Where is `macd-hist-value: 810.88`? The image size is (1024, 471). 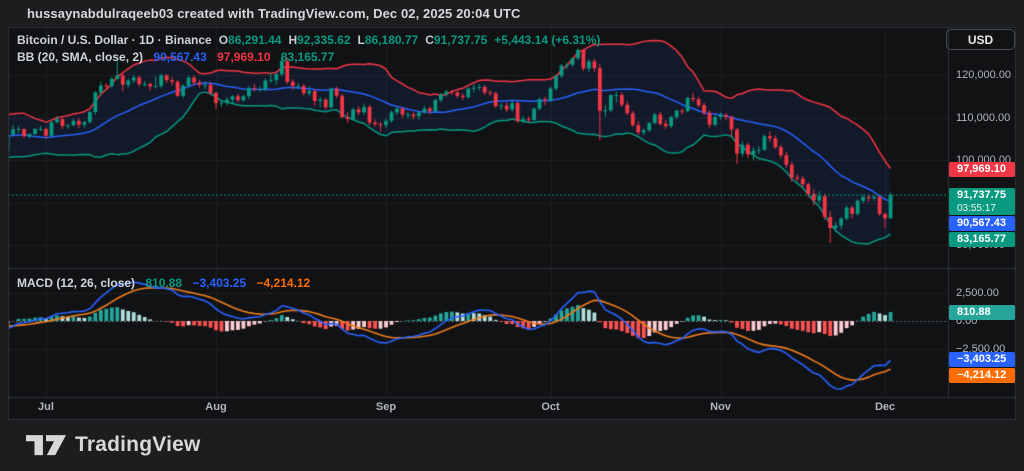
macd-hist-value: 810.88 is located at coordinates (164, 283).